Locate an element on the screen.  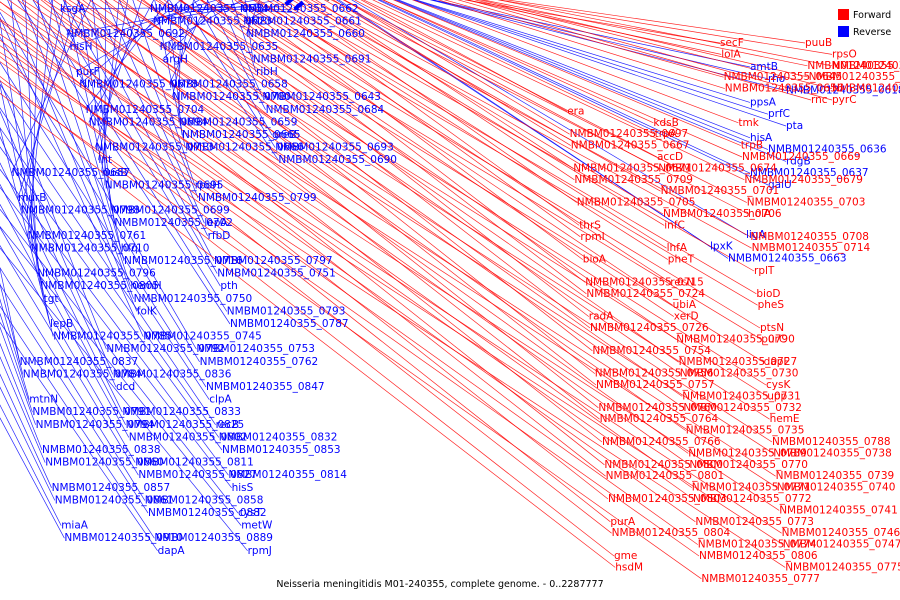
reverse-gene-label: lepA is located at coordinates (216, 223).